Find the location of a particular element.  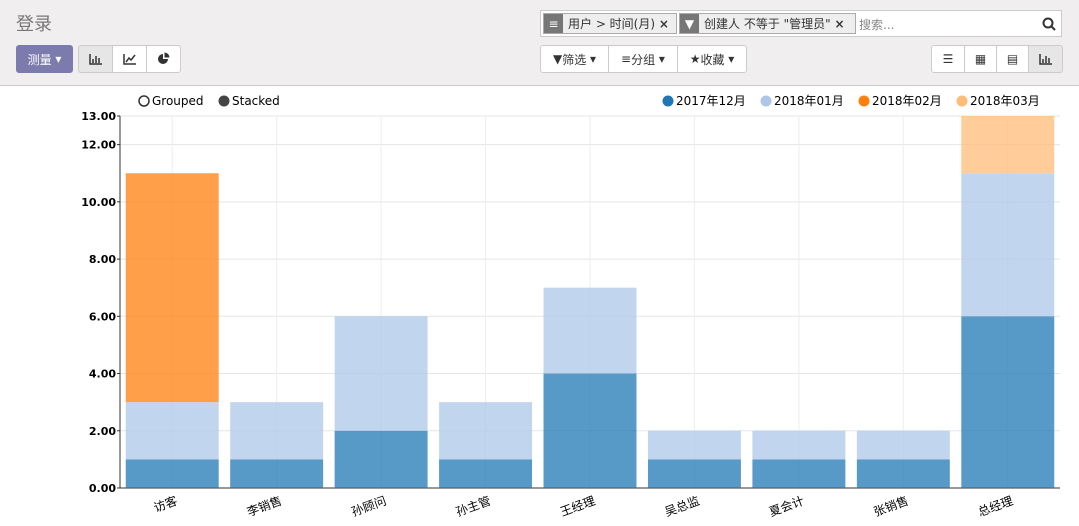

legend-label: 2017年12月 is located at coordinates (711, 101).